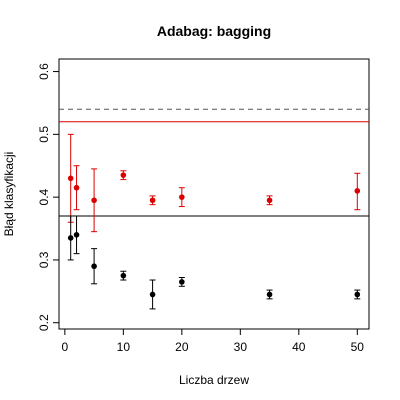 The height and width of the screenshot is (400, 400). Describe the element at coordinates (44, 196) in the screenshot. I see `y-tick-label-2: 0.4` at that location.